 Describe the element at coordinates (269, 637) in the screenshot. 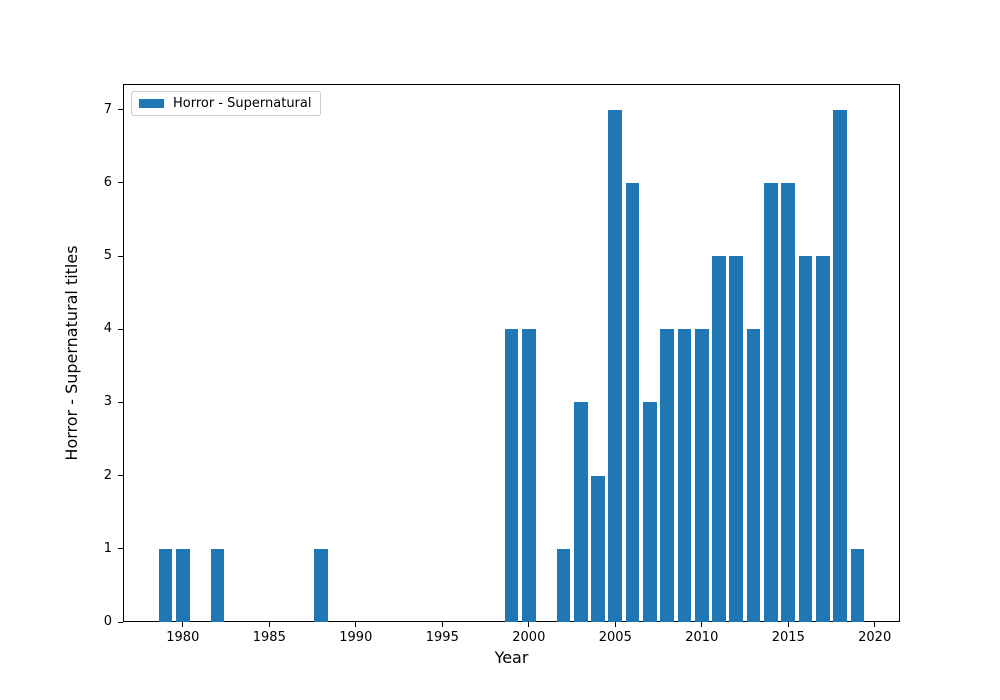

I see `x-tick-label-1985: 1985` at that location.